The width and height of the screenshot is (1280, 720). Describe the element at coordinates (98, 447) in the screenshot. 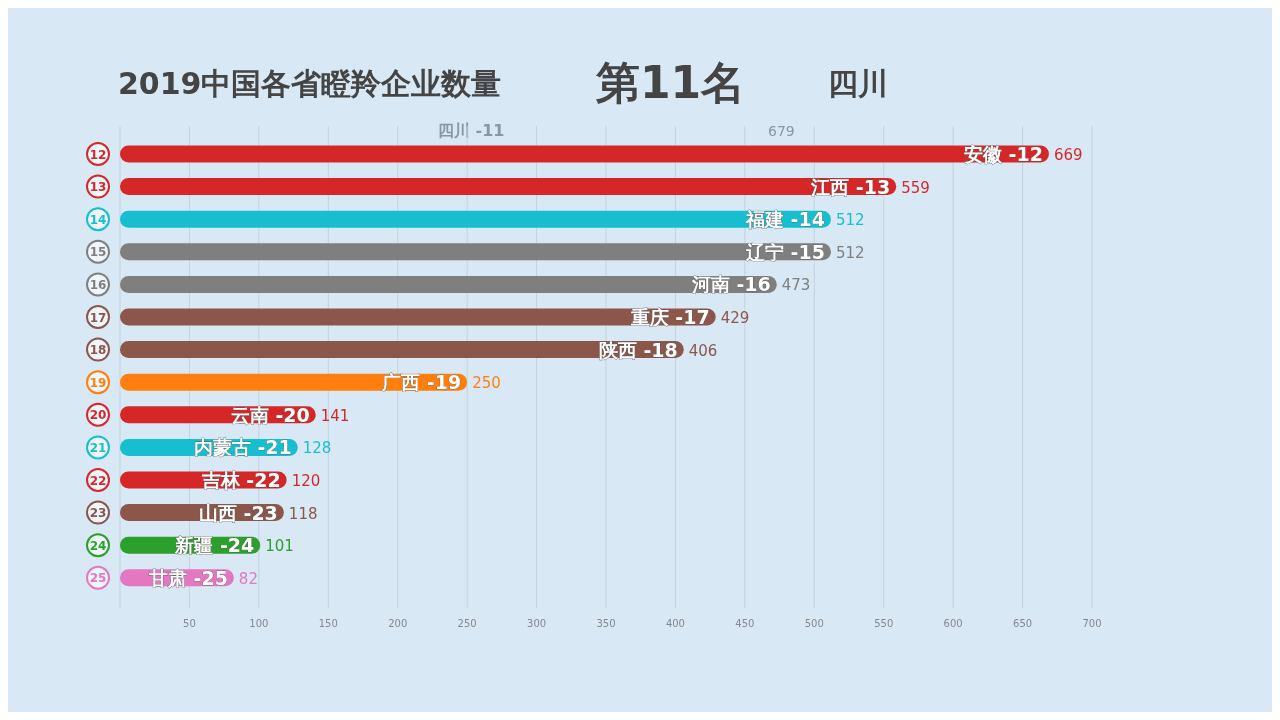

I see `y-tick-label: 21` at that location.